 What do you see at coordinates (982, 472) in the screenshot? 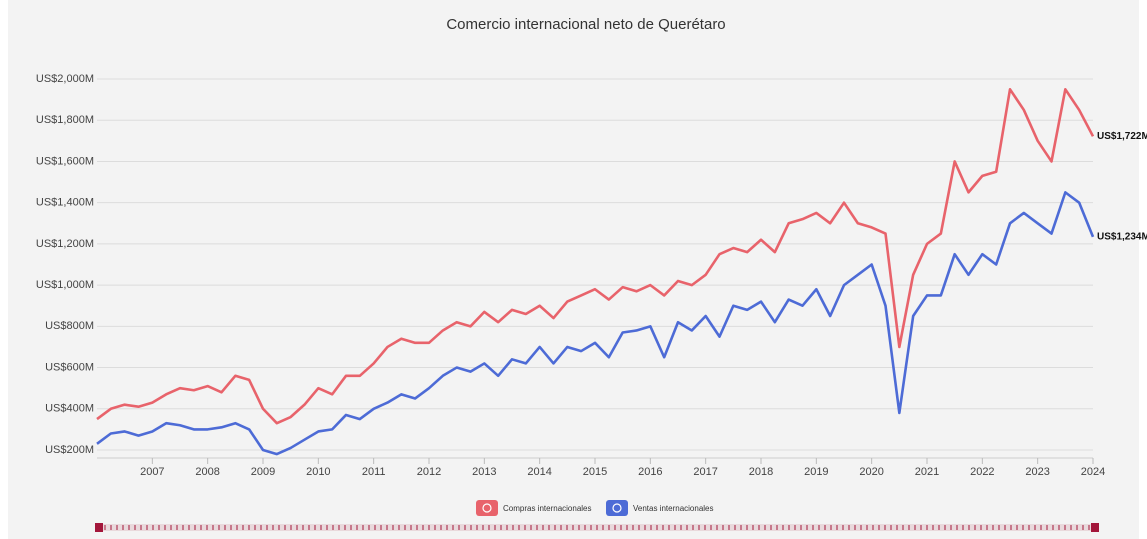
I see `x-tick-label: 2022` at bounding box center [982, 472].